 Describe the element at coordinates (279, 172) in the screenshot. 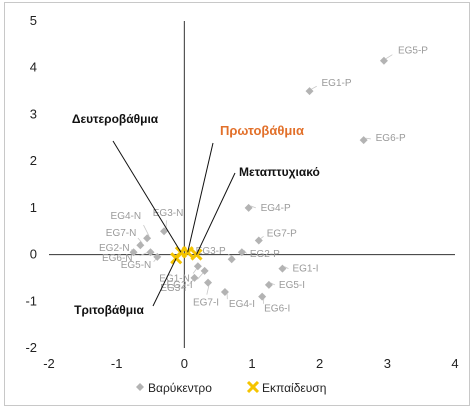

I see `category-annotation: Μεταπτυχιακό` at that location.